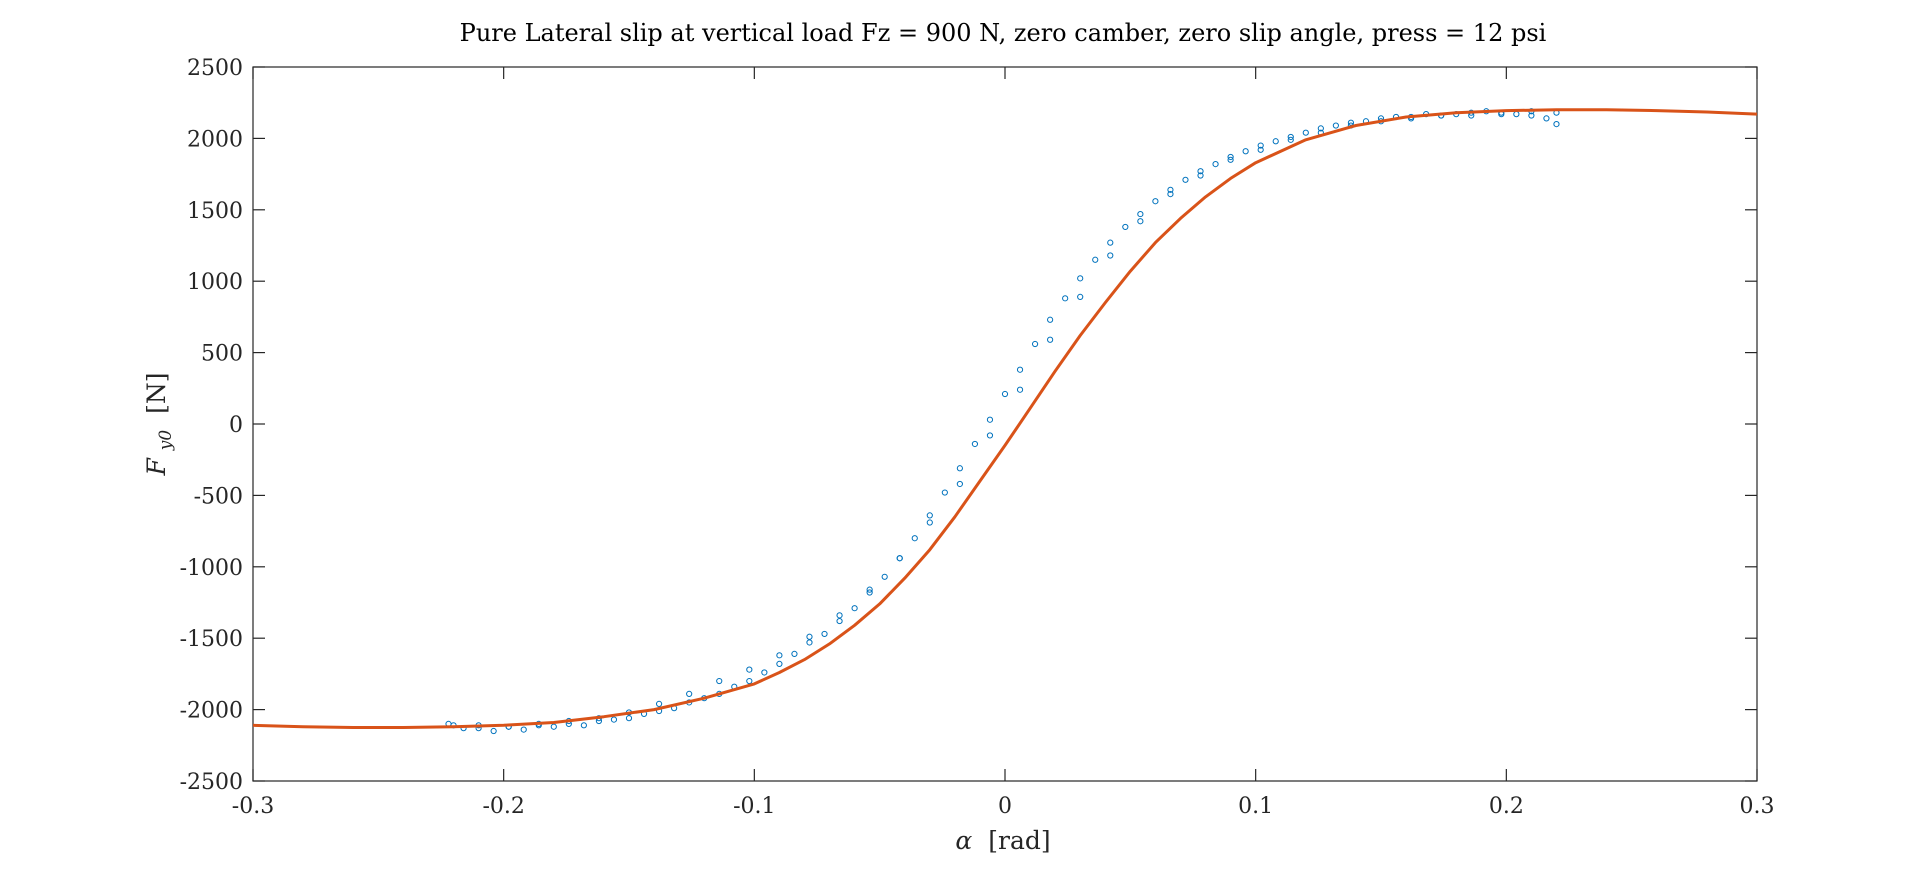  I want to click on y-tick-label: 500, so click(222, 354).